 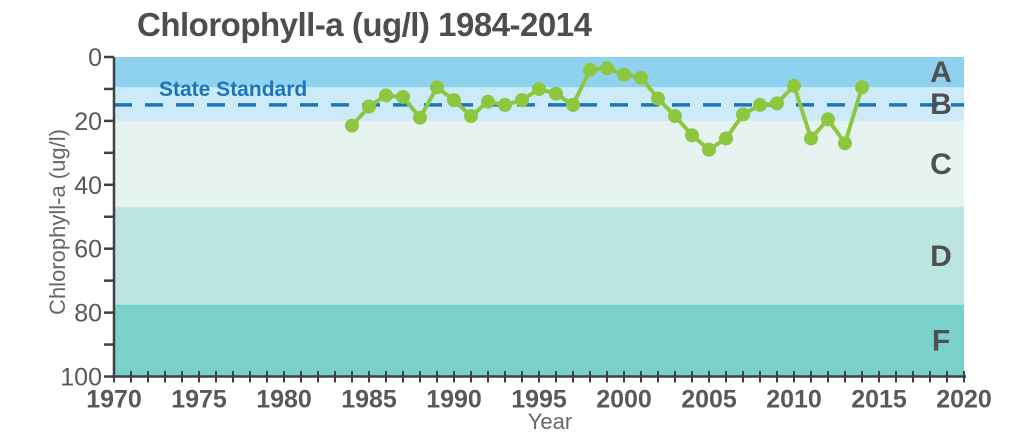 What do you see at coordinates (641, 77) in the screenshot?
I see `data-point-2001` at bounding box center [641, 77].